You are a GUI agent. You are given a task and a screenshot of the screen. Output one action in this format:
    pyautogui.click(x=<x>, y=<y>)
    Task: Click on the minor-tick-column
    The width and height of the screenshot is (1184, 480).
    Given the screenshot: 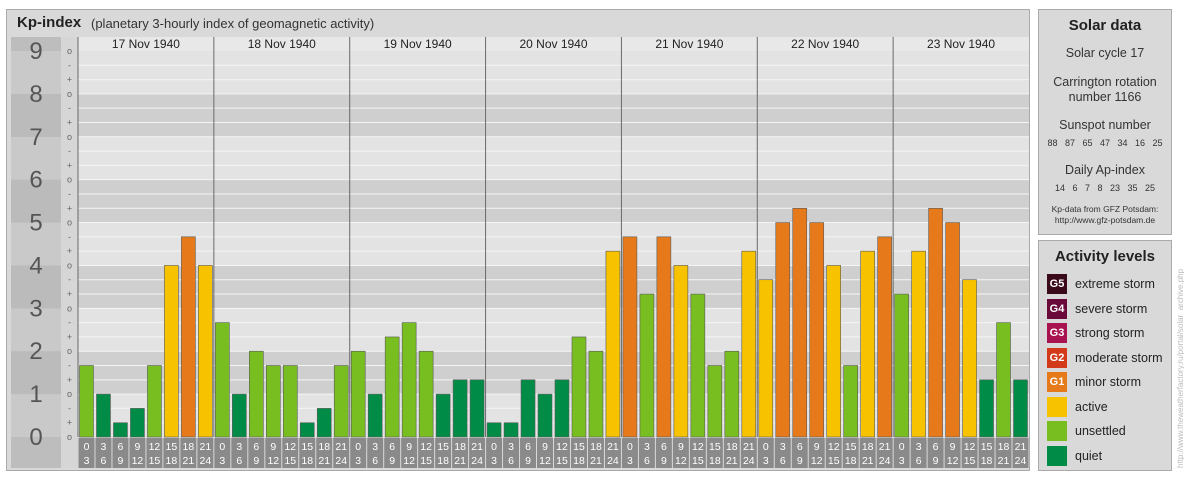 What is the action you would take?
    pyautogui.click(x=69, y=252)
    